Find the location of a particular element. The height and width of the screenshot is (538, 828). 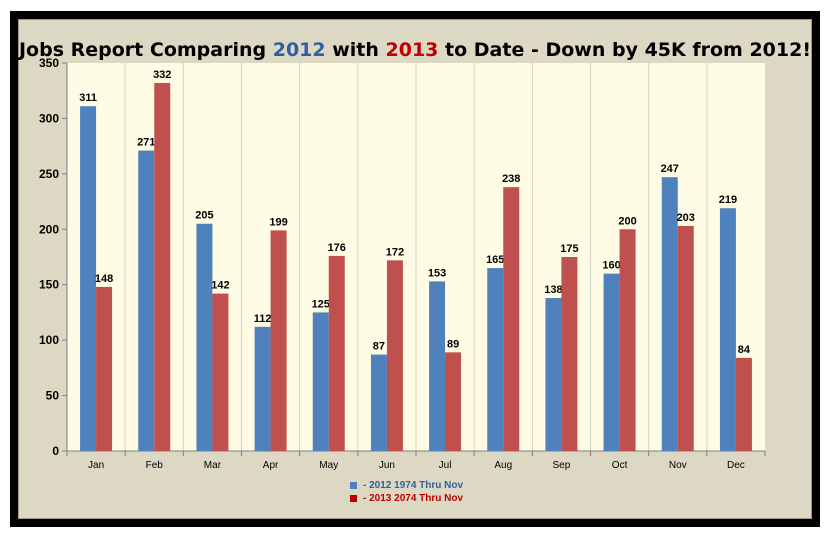

data-label: 142 is located at coordinates (220, 286).